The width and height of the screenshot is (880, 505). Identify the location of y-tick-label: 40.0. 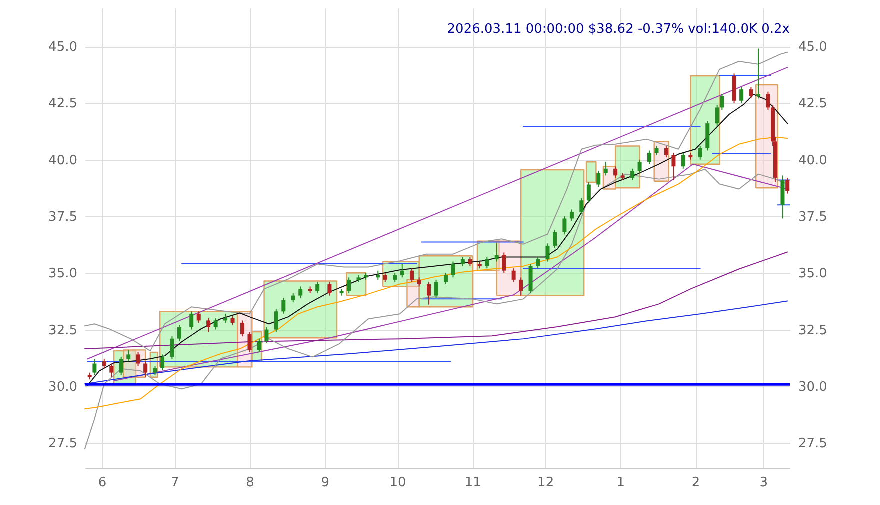
(63, 160).